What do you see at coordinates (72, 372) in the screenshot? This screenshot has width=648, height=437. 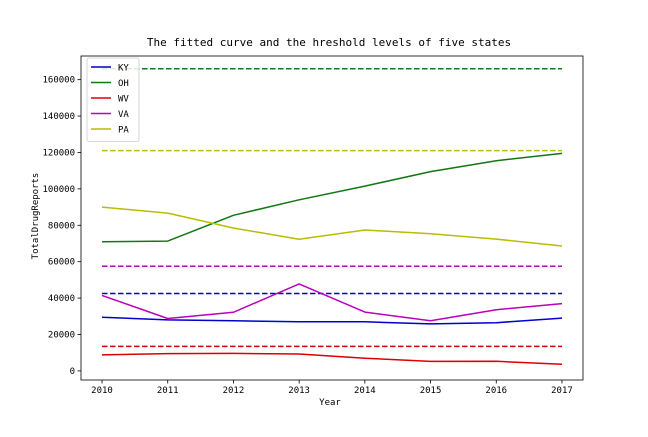 I see `y-tick-label: 0` at bounding box center [72, 372].